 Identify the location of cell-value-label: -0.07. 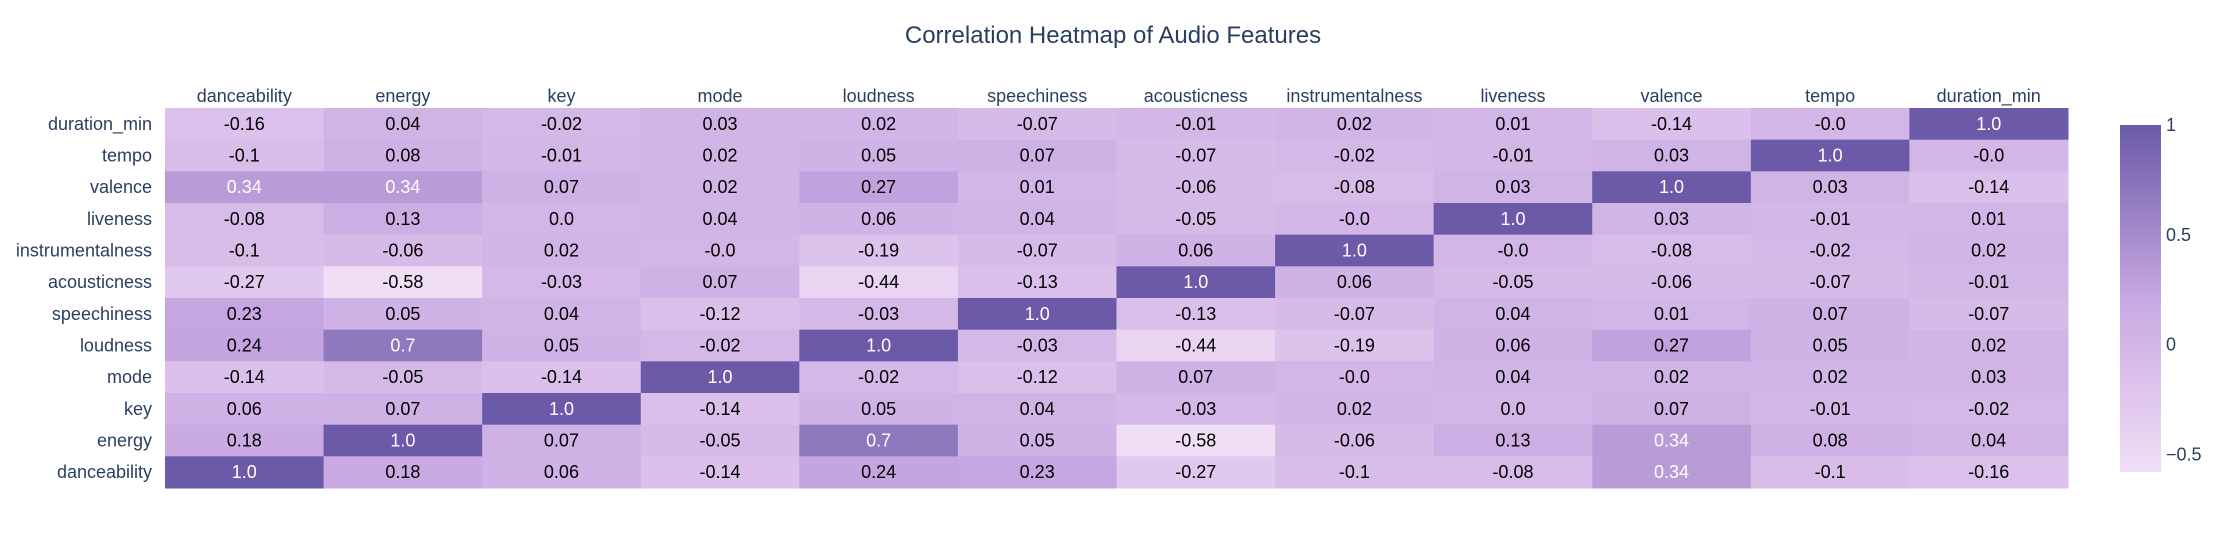
(1195, 156).